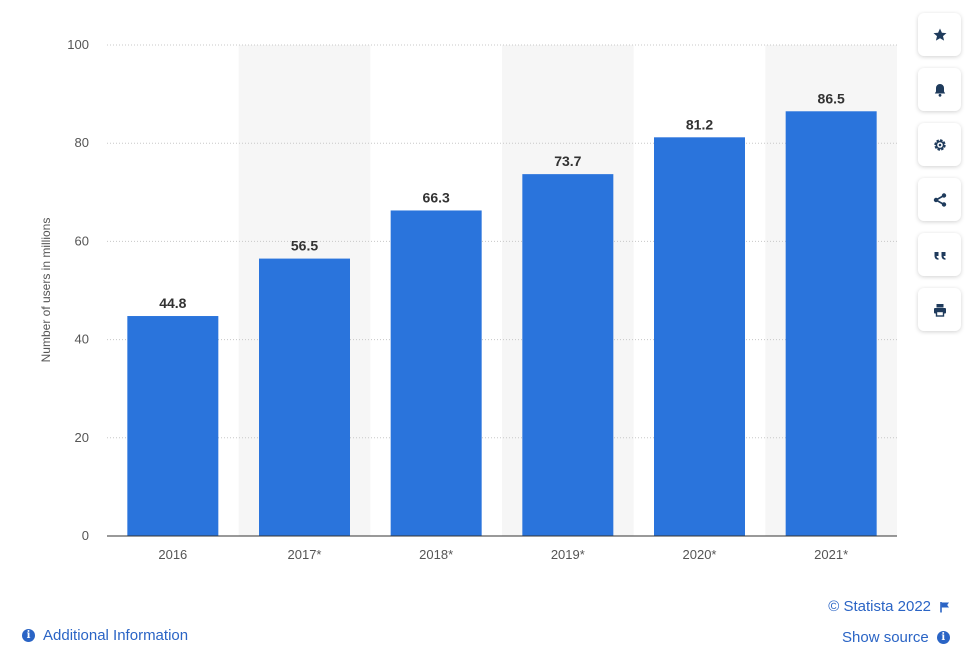 The height and width of the screenshot is (652, 973). What do you see at coordinates (78, 44) in the screenshot?
I see `y-tick-label: 100` at bounding box center [78, 44].